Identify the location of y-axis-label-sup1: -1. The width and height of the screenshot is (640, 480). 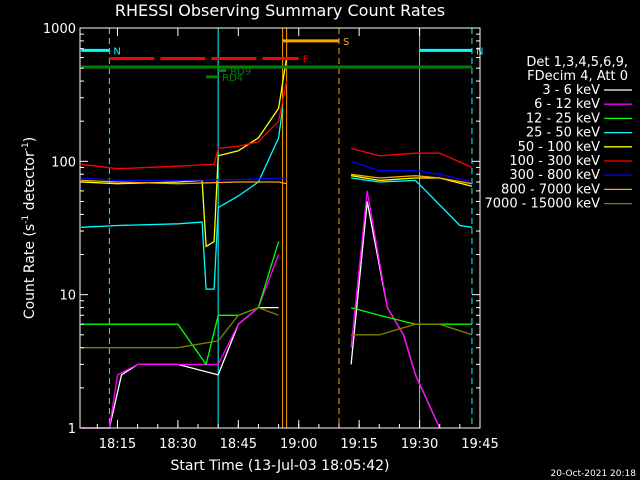
(26, 219).